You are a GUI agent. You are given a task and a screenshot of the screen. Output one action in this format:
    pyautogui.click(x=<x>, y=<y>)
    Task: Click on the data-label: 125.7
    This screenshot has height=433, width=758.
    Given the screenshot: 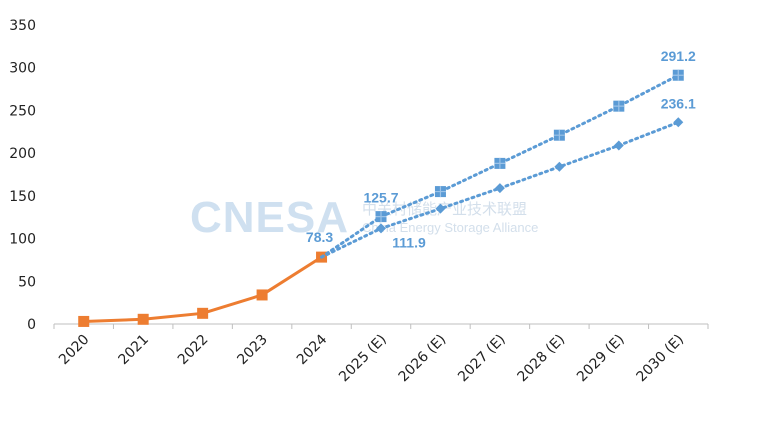 What is the action you would take?
    pyautogui.click(x=380, y=198)
    